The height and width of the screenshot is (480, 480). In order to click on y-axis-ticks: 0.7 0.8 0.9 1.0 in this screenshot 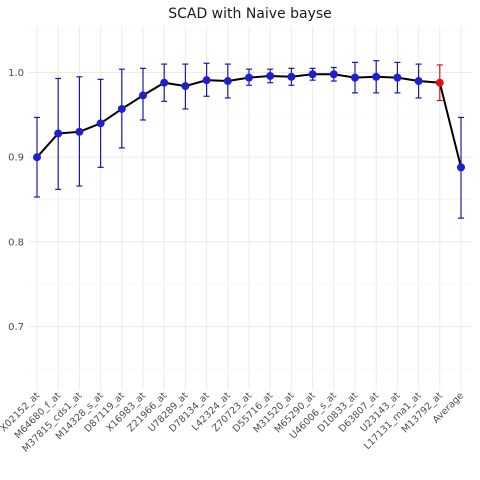, I will do `click(16, 200)`.